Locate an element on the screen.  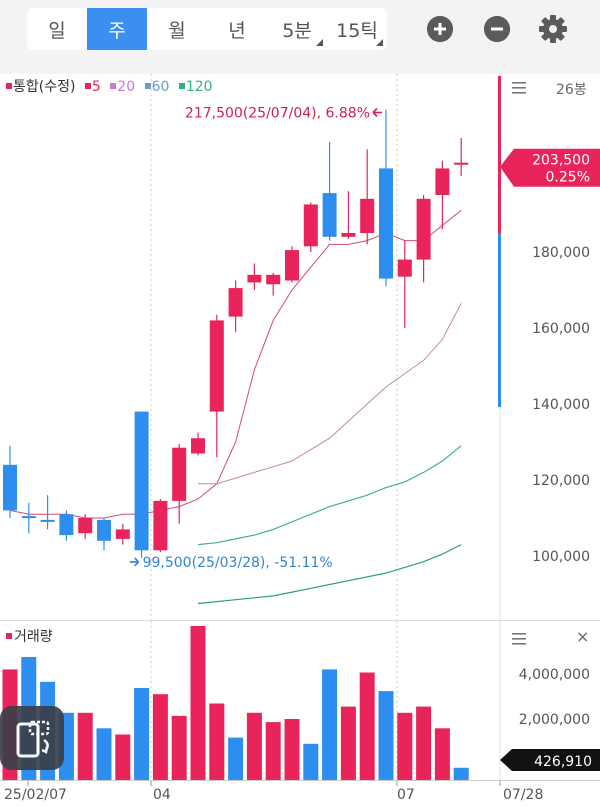
period-tab-5: 15틱 is located at coordinates (357, 29).